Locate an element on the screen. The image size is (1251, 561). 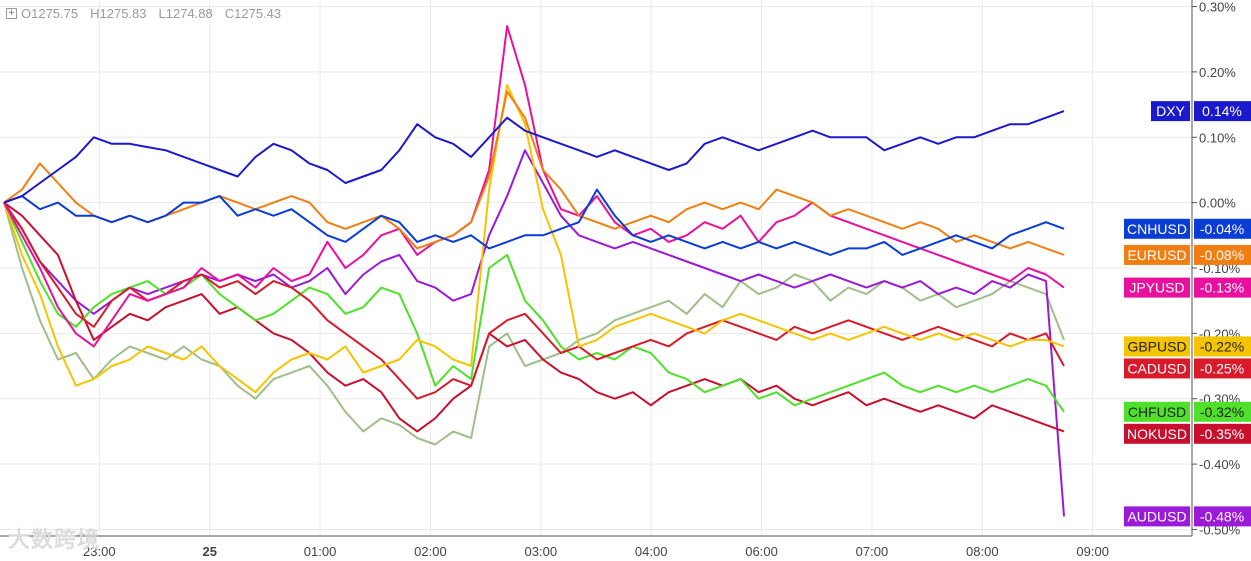
series-value-text: -0.13% is located at coordinates (1222, 288).